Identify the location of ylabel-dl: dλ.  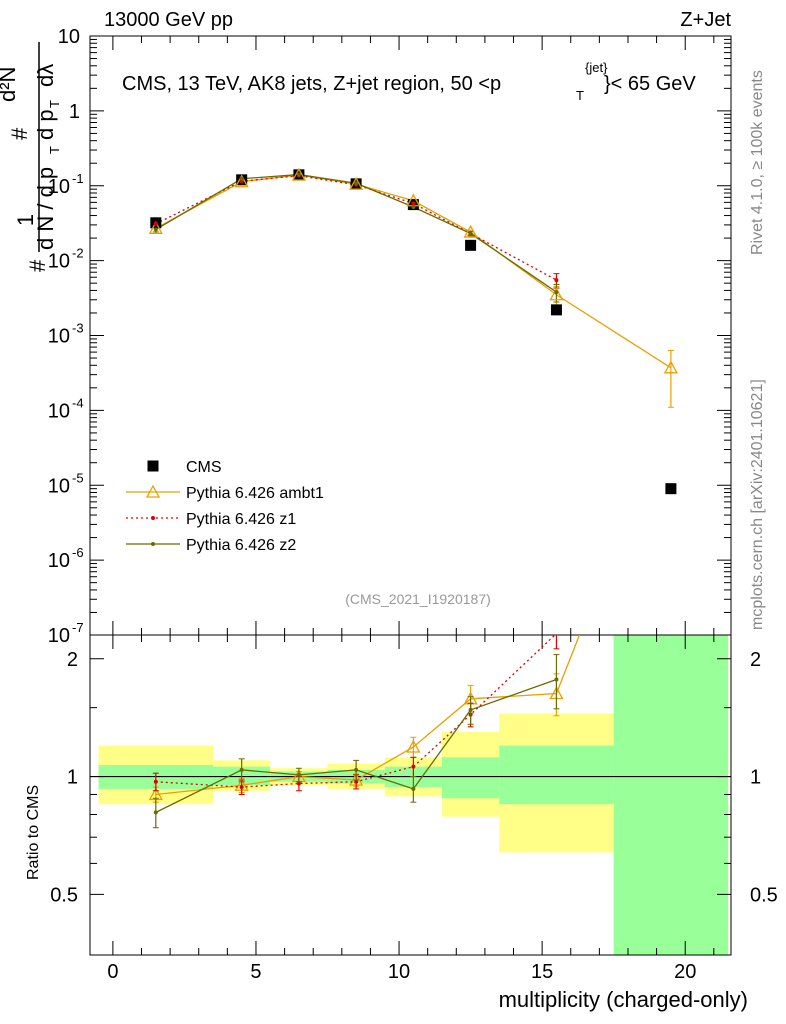
(45, 75).